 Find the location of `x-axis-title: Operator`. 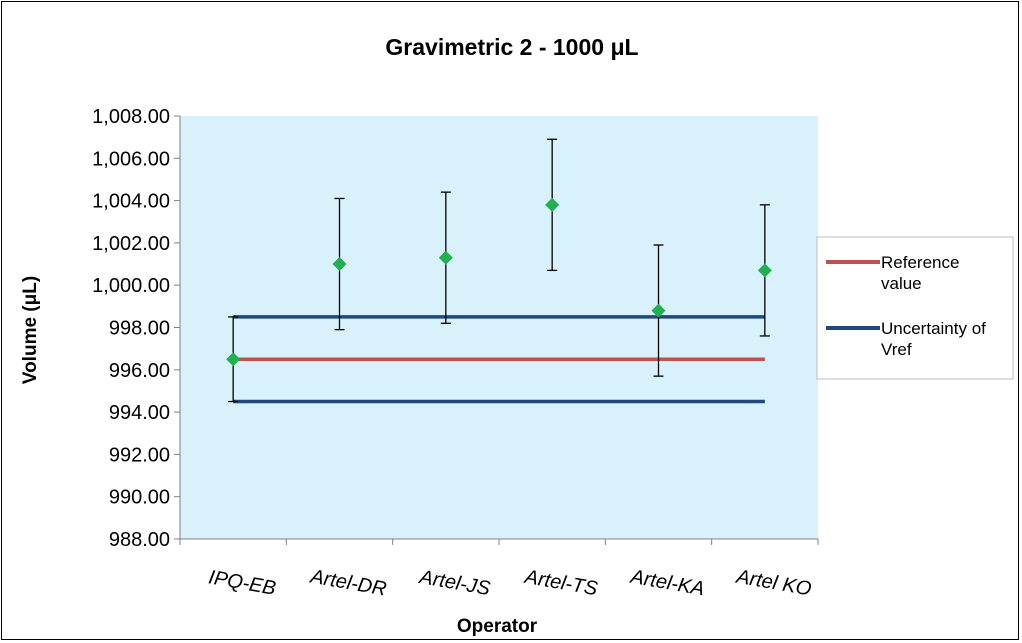

x-axis-title: Operator is located at coordinates (497, 626).